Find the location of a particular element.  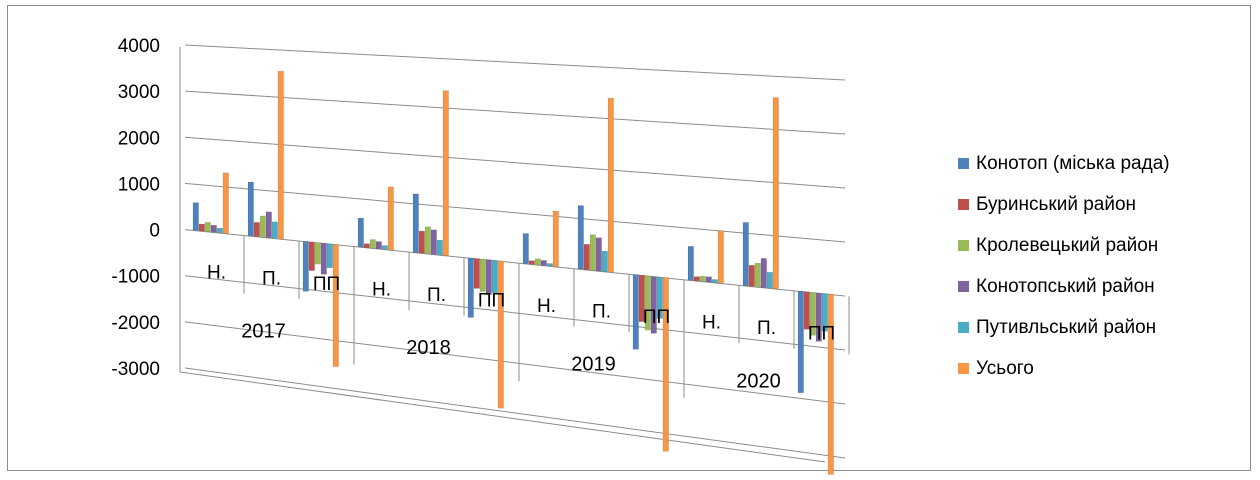

legend-item: Конотоп (міська рада) is located at coordinates (1108, 163).